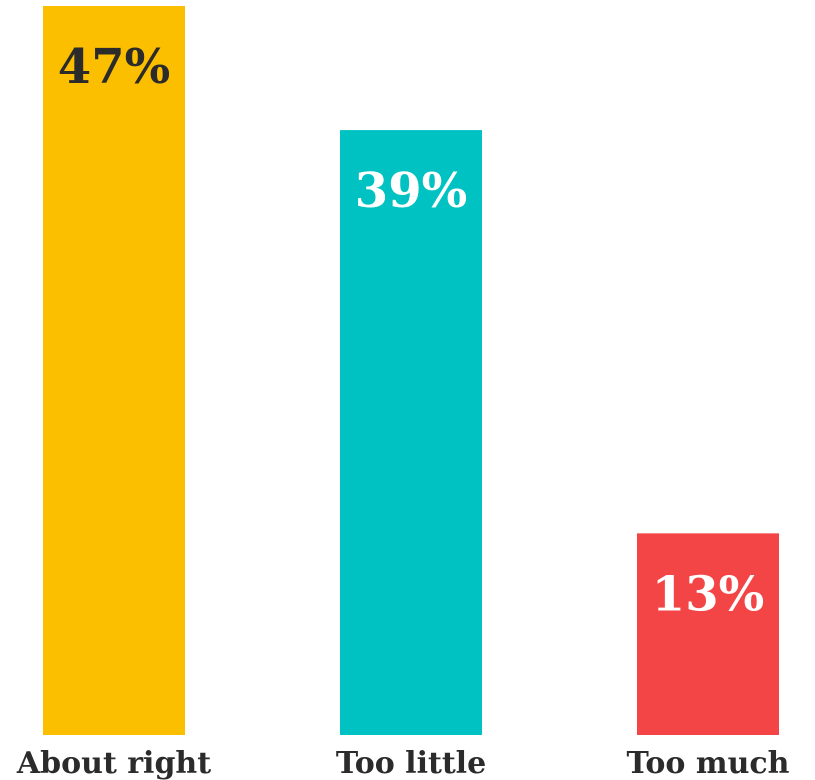  What do you see at coordinates (411, 763) in the screenshot?
I see `category-label: Too little` at bounding box center [411, 763].